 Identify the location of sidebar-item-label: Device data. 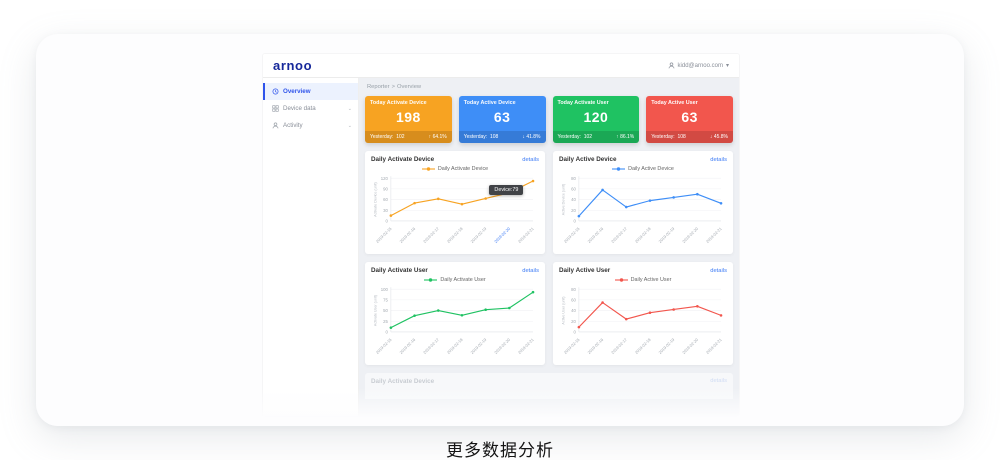
(299, 108).